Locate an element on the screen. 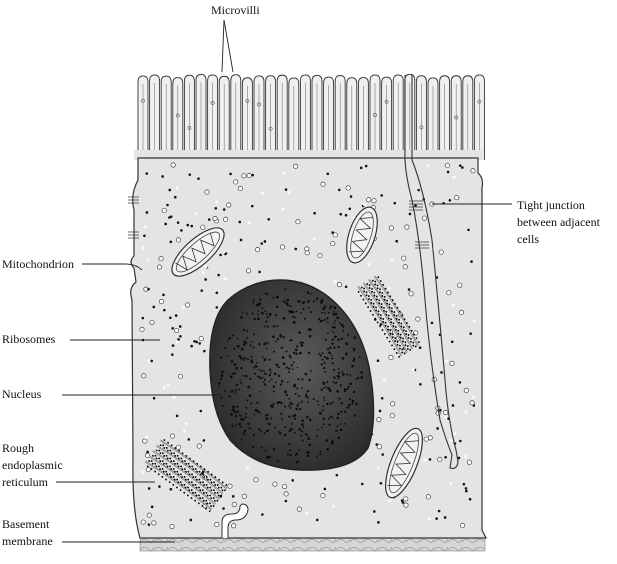 Image resolution: width=617 pixels, height=564 pixels. label-rough-er-line2: endoplasmic is located at coordinates (32, 465).